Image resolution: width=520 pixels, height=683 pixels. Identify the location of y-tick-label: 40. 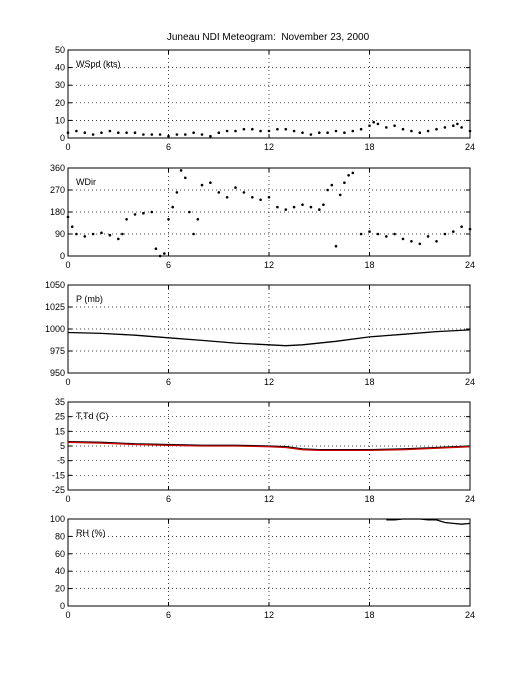
(60, 571).